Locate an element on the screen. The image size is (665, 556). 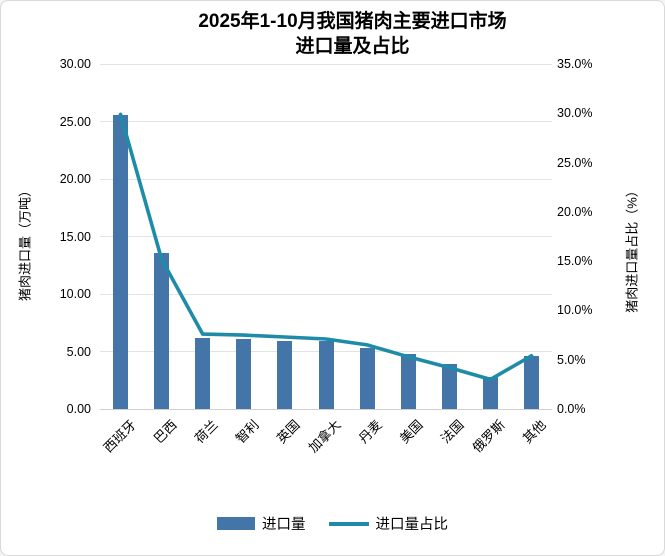
right-axis-tick-label: 25.0% is located at coordinates (575, 162).